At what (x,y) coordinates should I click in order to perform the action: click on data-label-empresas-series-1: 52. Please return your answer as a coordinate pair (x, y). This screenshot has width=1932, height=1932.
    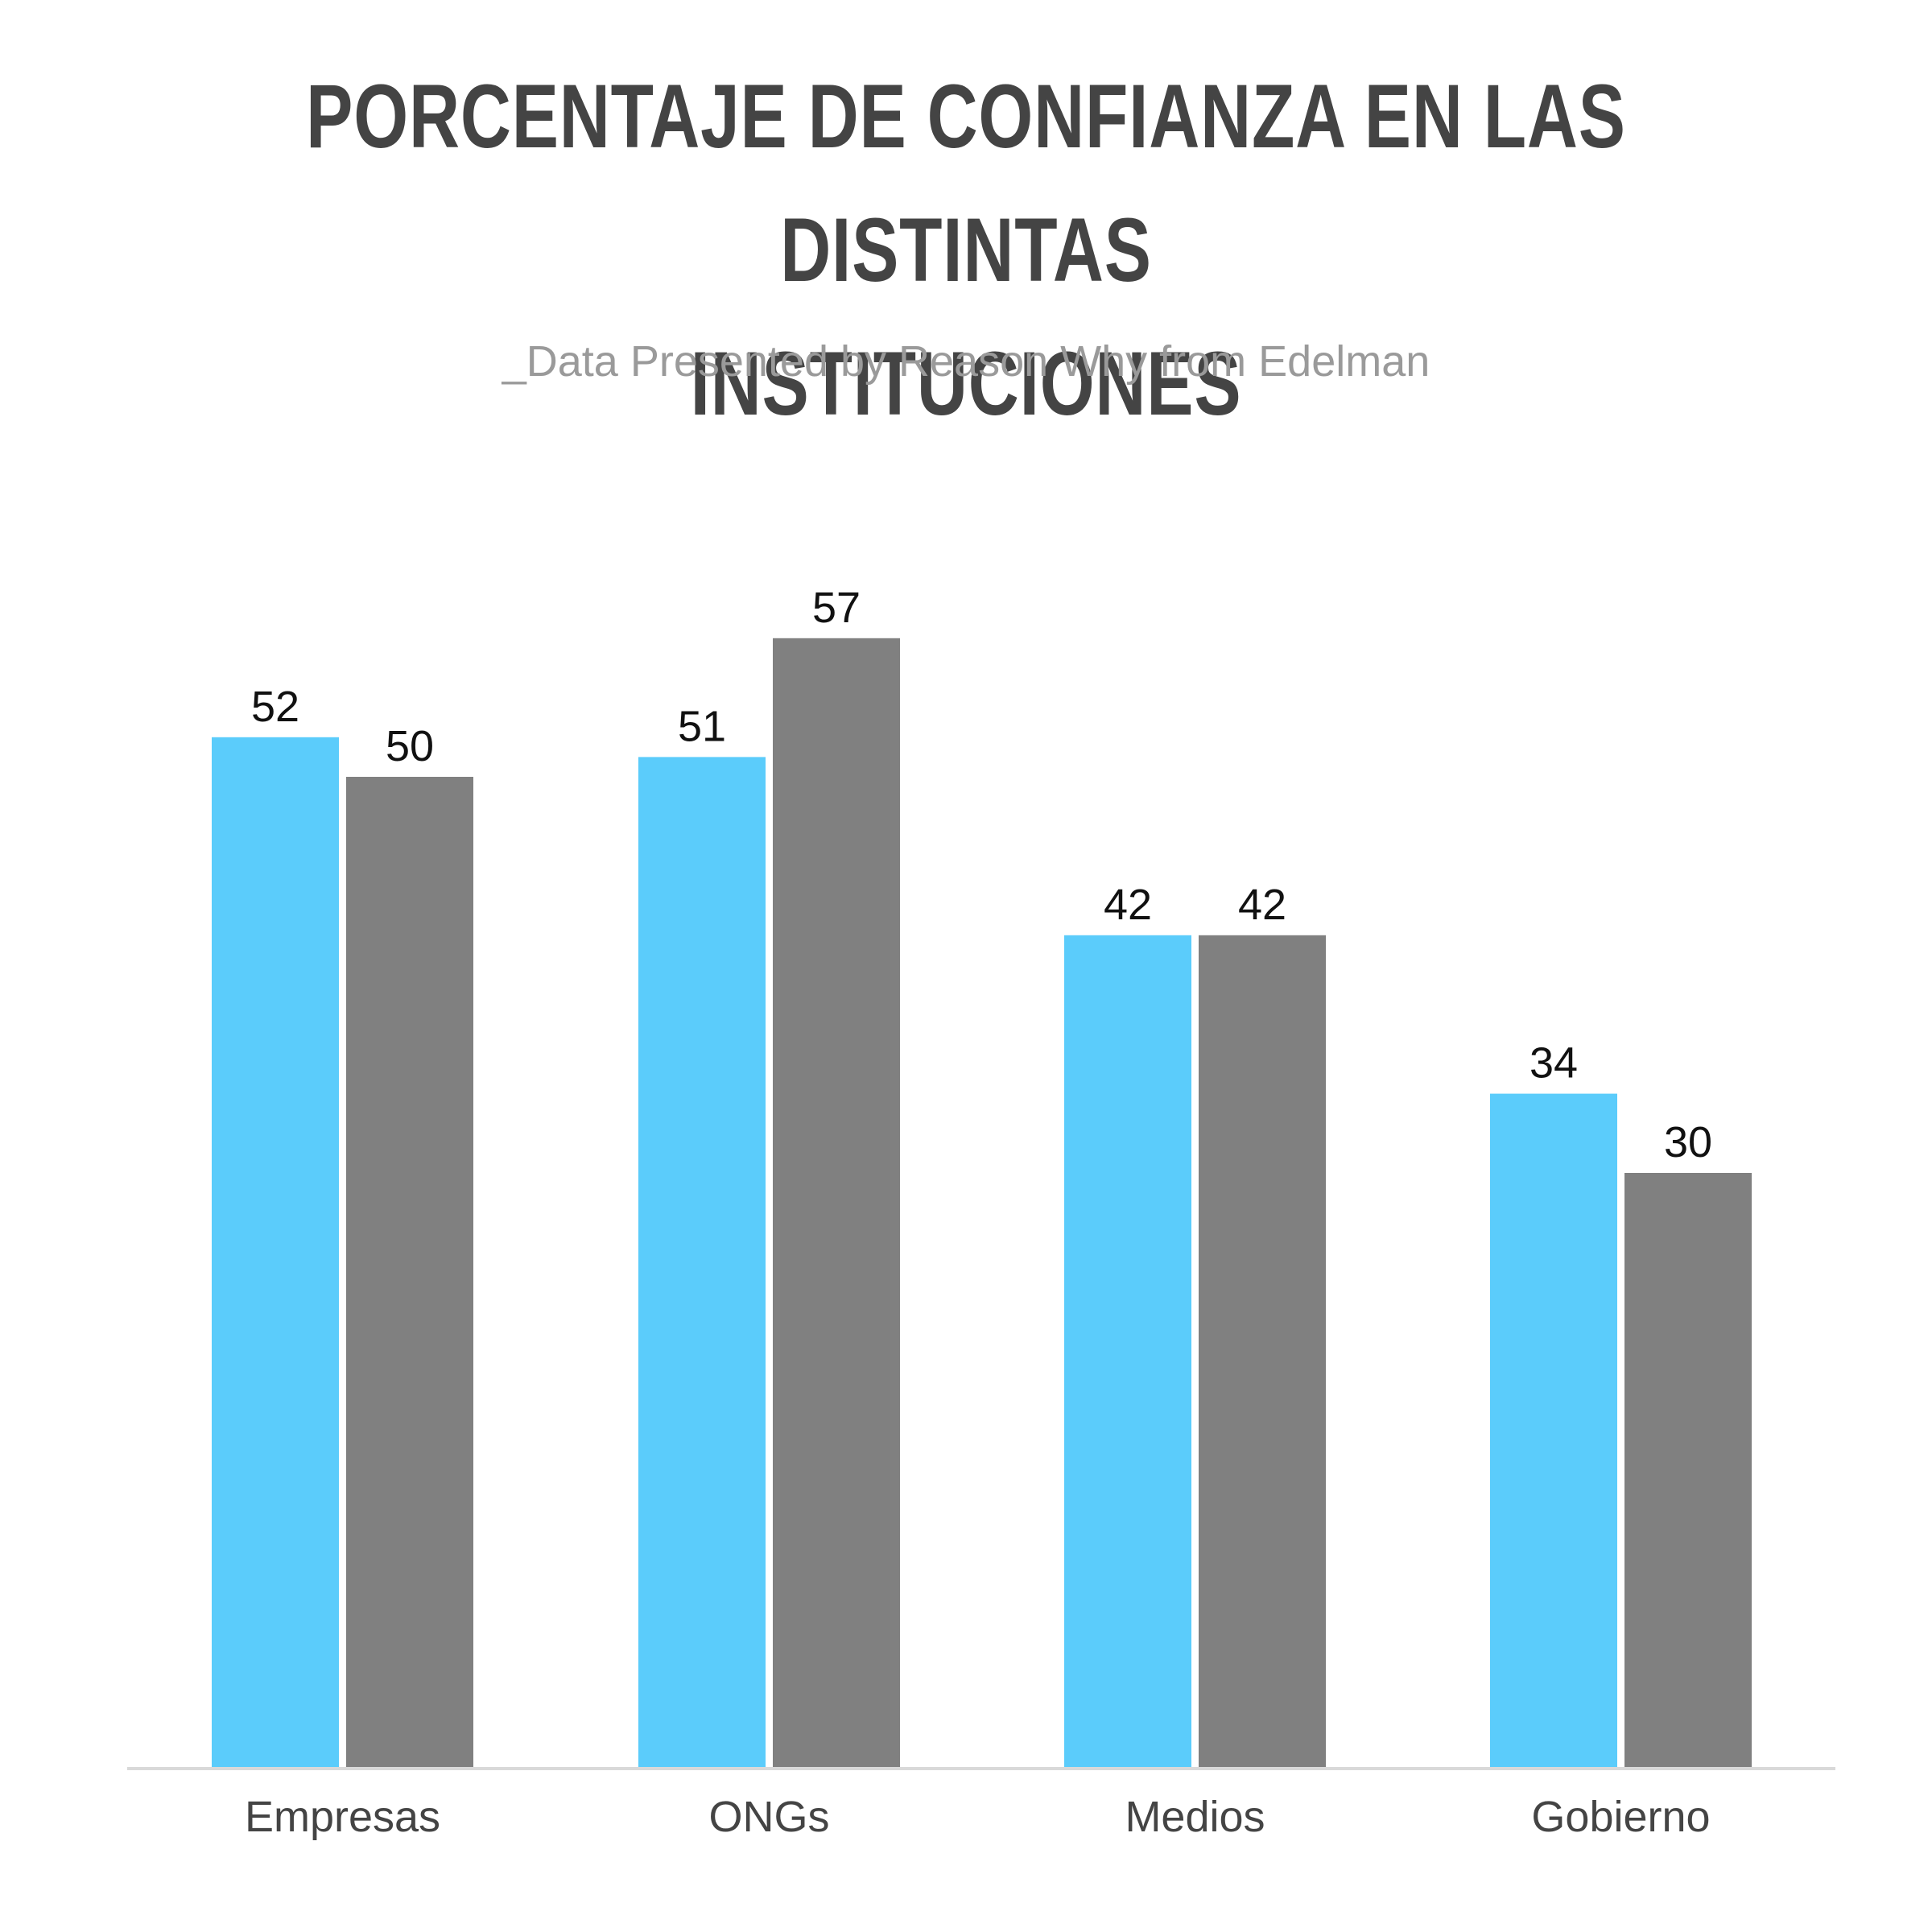
    Looking at the image, I should click on (275, 707).